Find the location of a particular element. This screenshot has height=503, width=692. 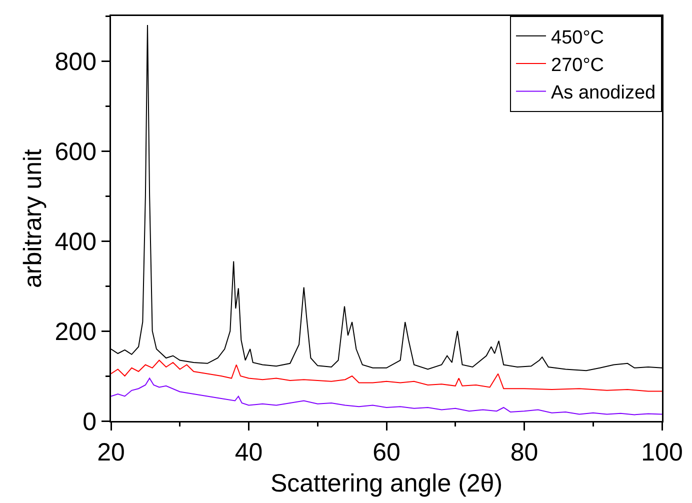

legend-label: 270°C is located at coordinates (577, 65).